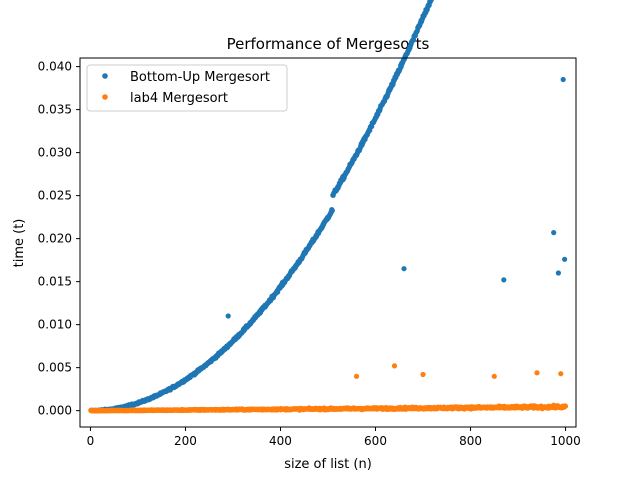 The width and height of the screenshot is (640, 480). I want to click on legend-marker-bottom-up, so click(105, 76).